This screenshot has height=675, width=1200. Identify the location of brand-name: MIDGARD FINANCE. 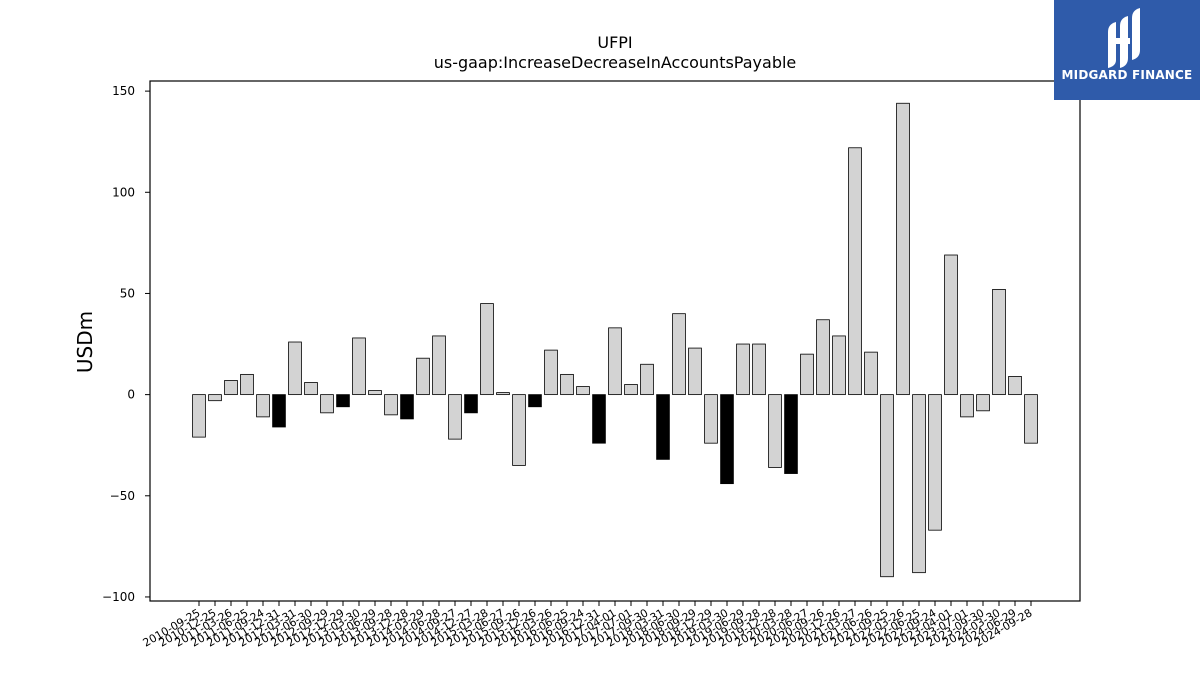
(1127, 75).